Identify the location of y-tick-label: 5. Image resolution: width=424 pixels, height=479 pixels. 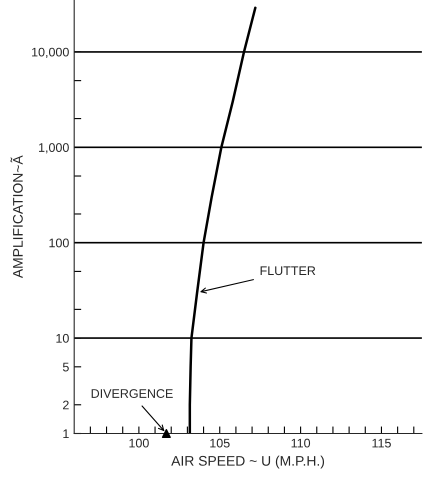
(65, 367).